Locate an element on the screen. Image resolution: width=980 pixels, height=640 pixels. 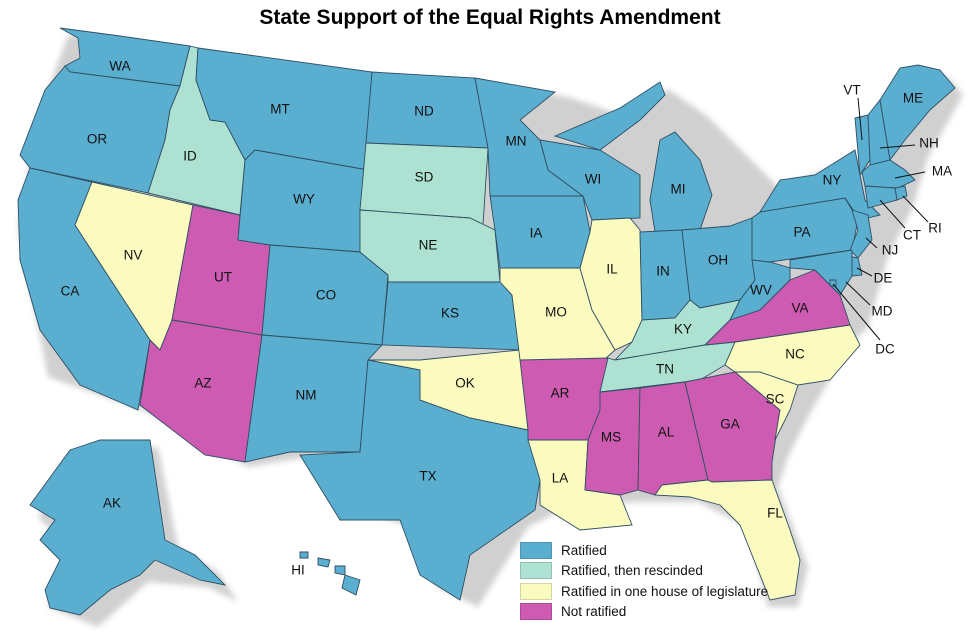
label-MS: MS is located at coordinates (611, 437).